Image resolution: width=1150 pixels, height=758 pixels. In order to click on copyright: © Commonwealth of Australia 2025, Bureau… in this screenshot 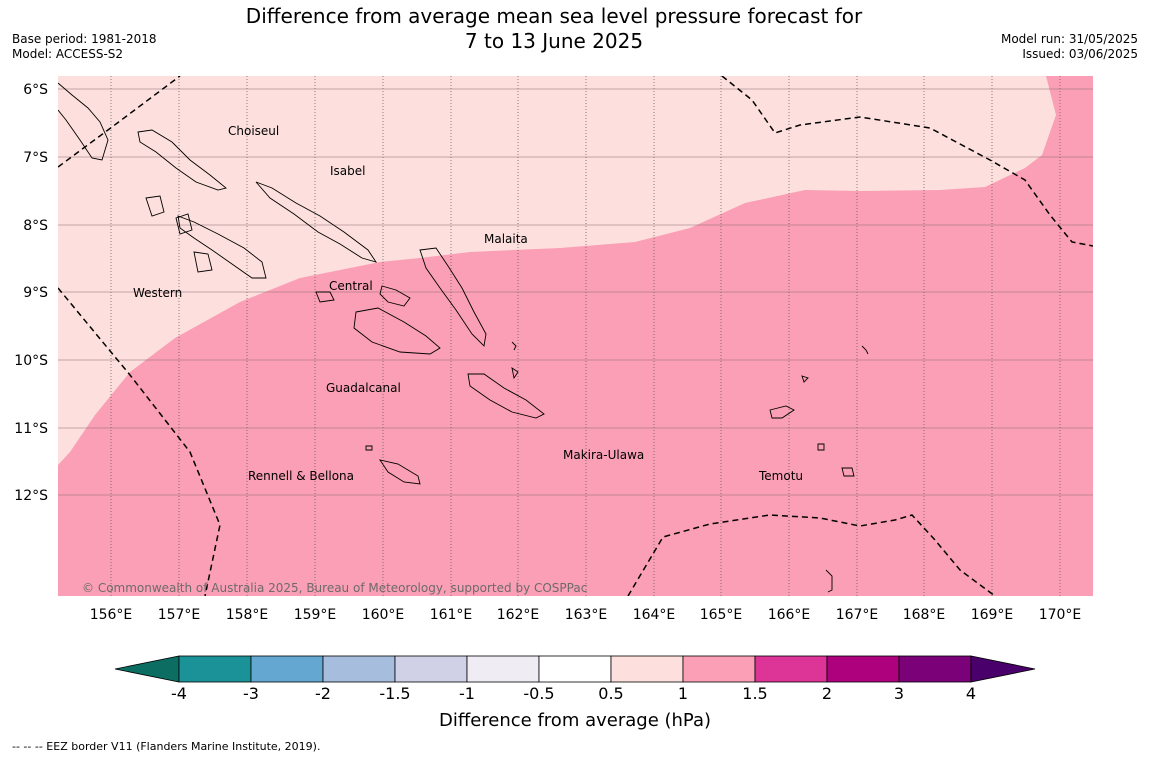, I will do `click(334, 588)`.